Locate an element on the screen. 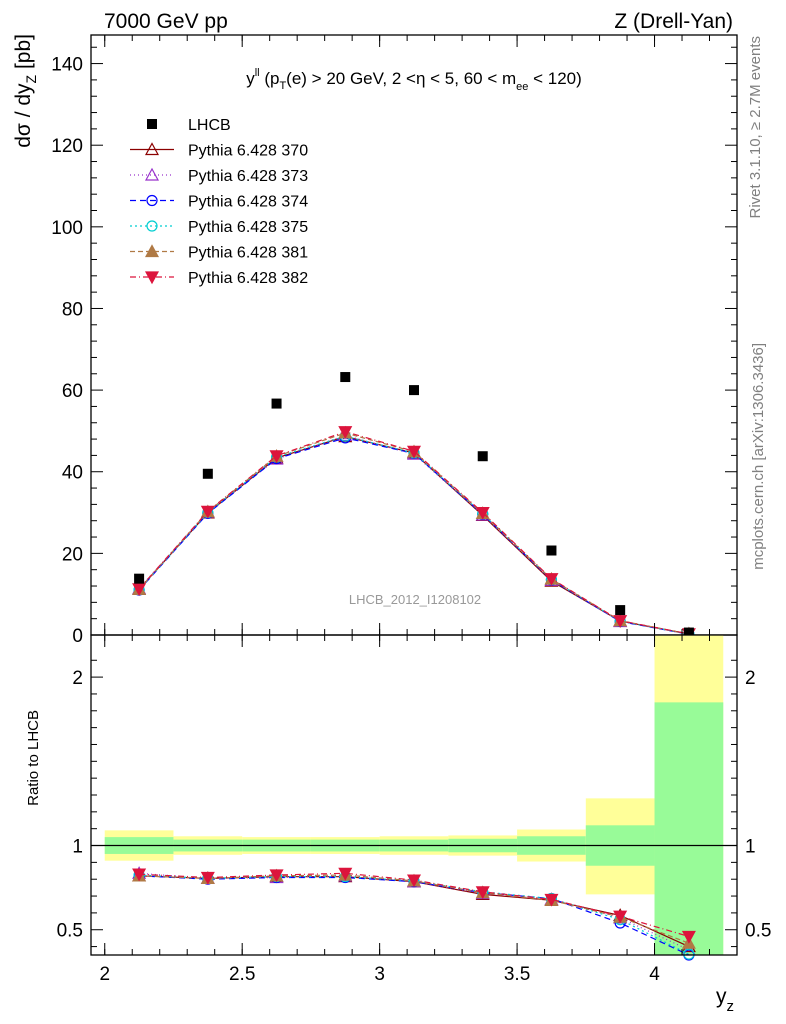 The width and height of the screenshot is (786, 1024). stat-band is located at coordinates (689, 828).